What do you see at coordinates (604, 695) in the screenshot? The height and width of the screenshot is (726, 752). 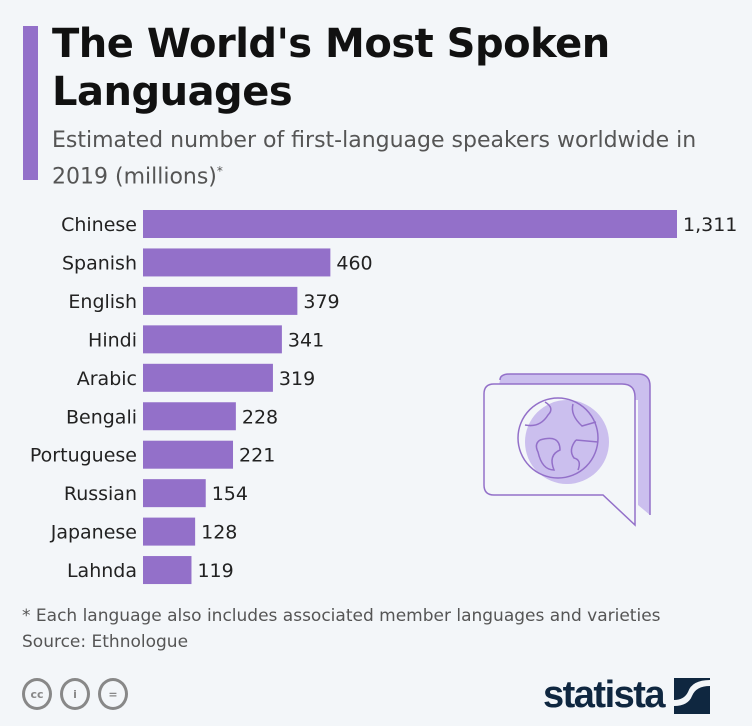 I see `brand-name: statista` at bounding box center [604, 695].